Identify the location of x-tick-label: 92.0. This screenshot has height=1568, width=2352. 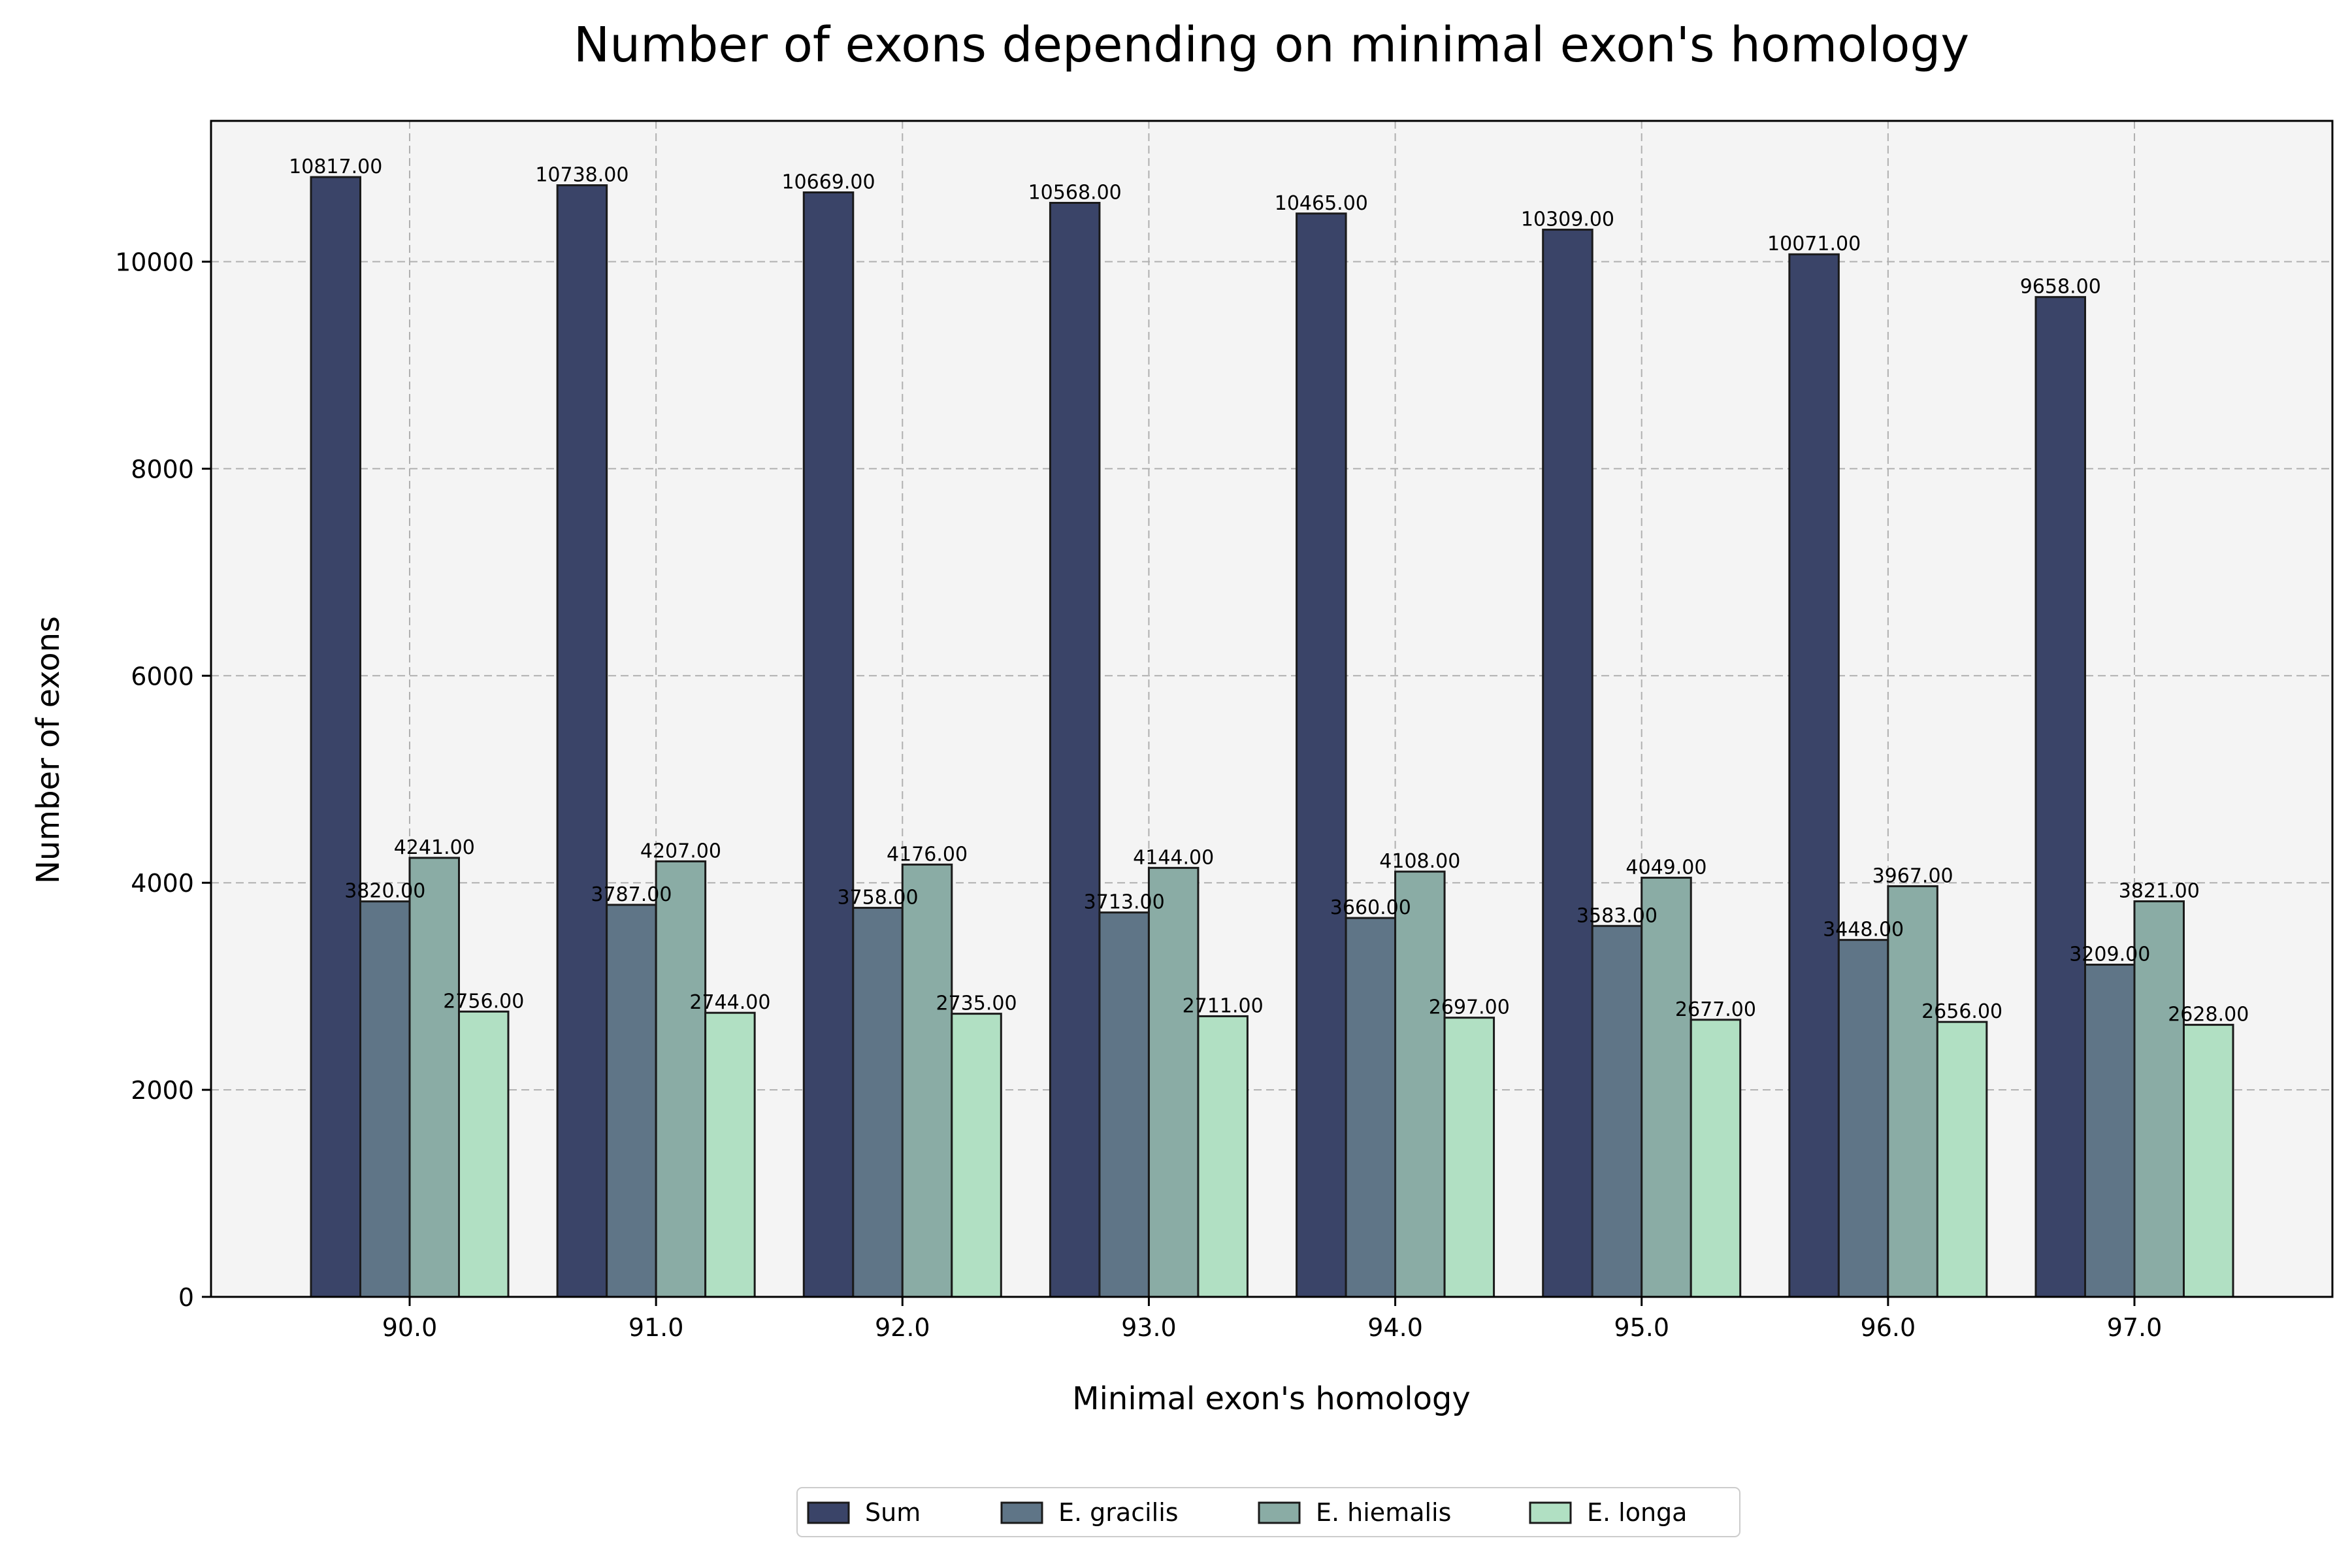
(902, 1327).